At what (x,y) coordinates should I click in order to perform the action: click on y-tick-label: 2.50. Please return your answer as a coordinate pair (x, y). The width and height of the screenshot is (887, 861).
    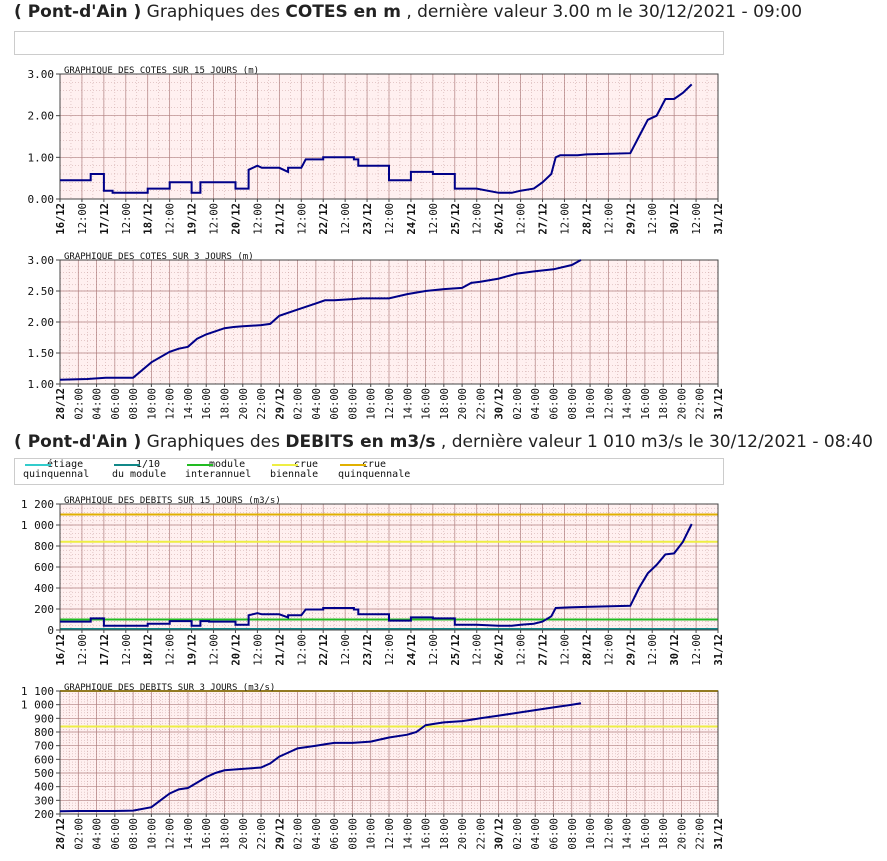
    Looking at the image, I should click on (41, 291).